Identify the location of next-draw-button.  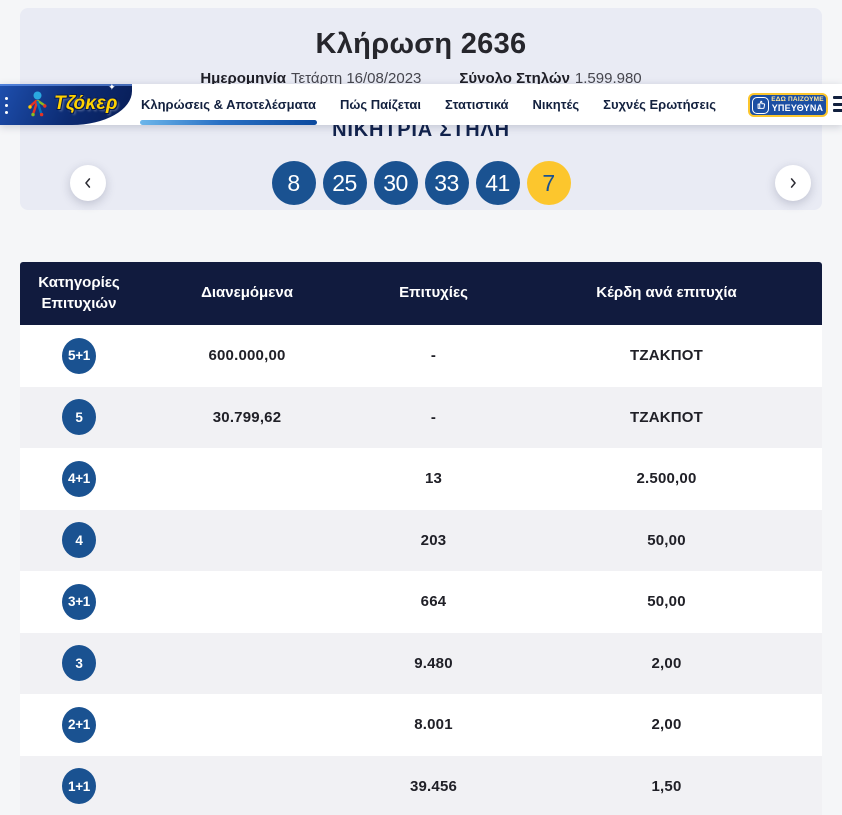
(793, 183).